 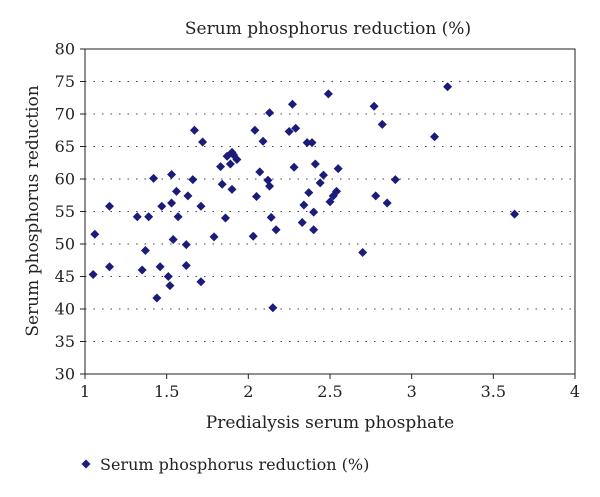 I want to click on x-tick-label: 4, so click(x=575, y=391).